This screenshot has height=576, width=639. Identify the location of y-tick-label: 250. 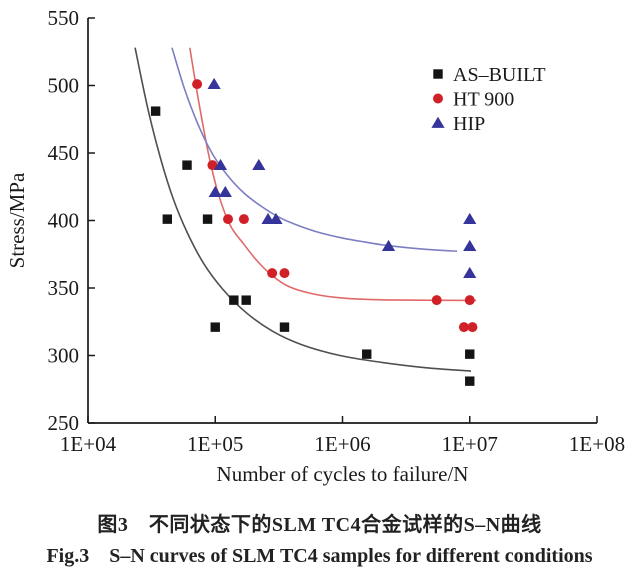
(64, 423).